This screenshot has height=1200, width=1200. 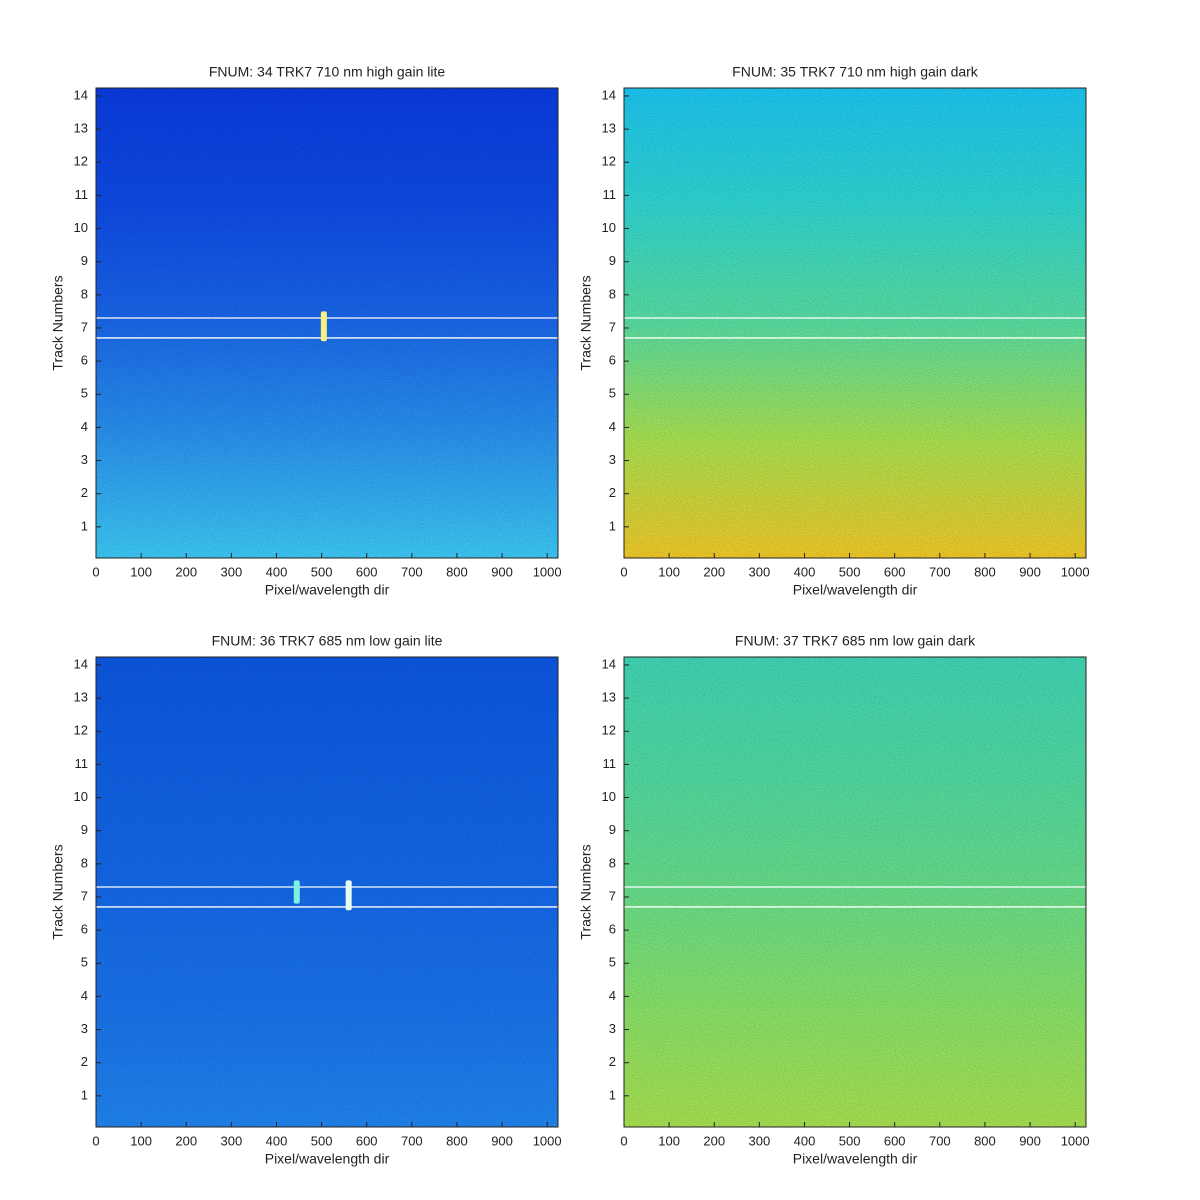 I want to click on panel-title: FNUM: 37 TRK7 685 nm low gain dark, so click(x=855, y=641).